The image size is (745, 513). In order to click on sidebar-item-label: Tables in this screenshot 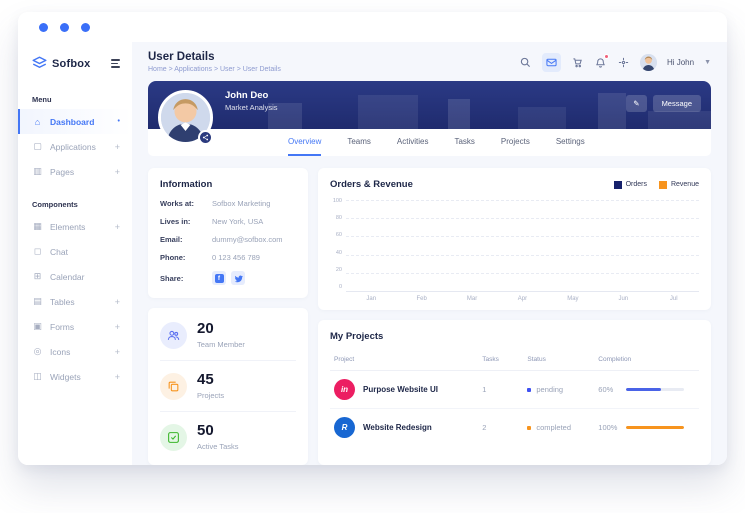, I will do `click(62, 301)`.